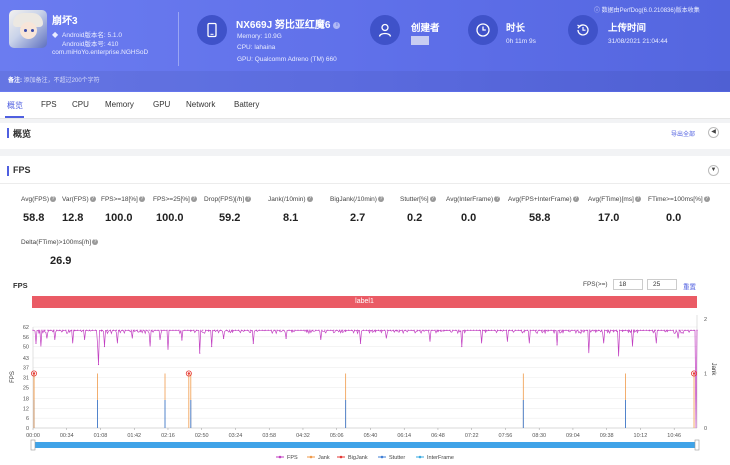  Describe the element at coordinates (134, 436) in the screenshot. I see `x-tick-label: 01:42` at that location.